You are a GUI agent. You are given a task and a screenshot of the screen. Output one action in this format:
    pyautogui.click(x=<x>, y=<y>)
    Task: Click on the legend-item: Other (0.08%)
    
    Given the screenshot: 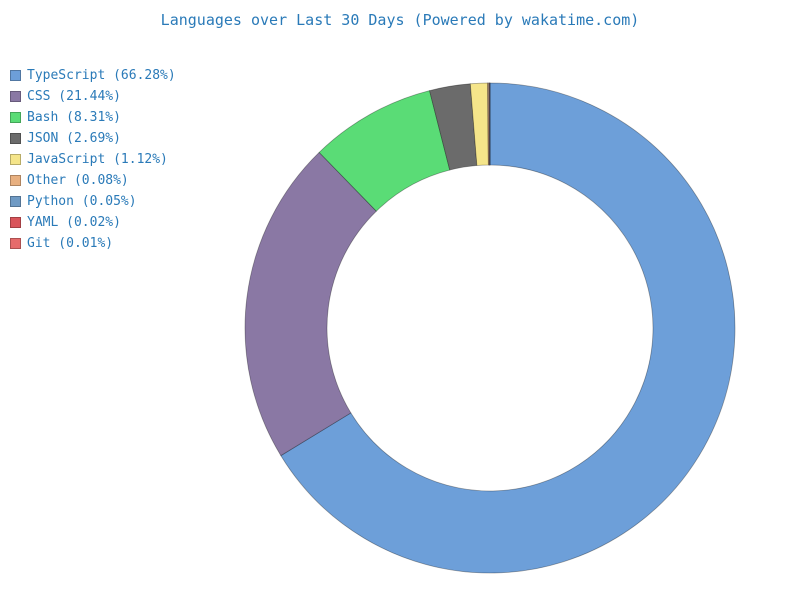 What is the action you would take?
    pyautogui.click(x=93, y=180)
    